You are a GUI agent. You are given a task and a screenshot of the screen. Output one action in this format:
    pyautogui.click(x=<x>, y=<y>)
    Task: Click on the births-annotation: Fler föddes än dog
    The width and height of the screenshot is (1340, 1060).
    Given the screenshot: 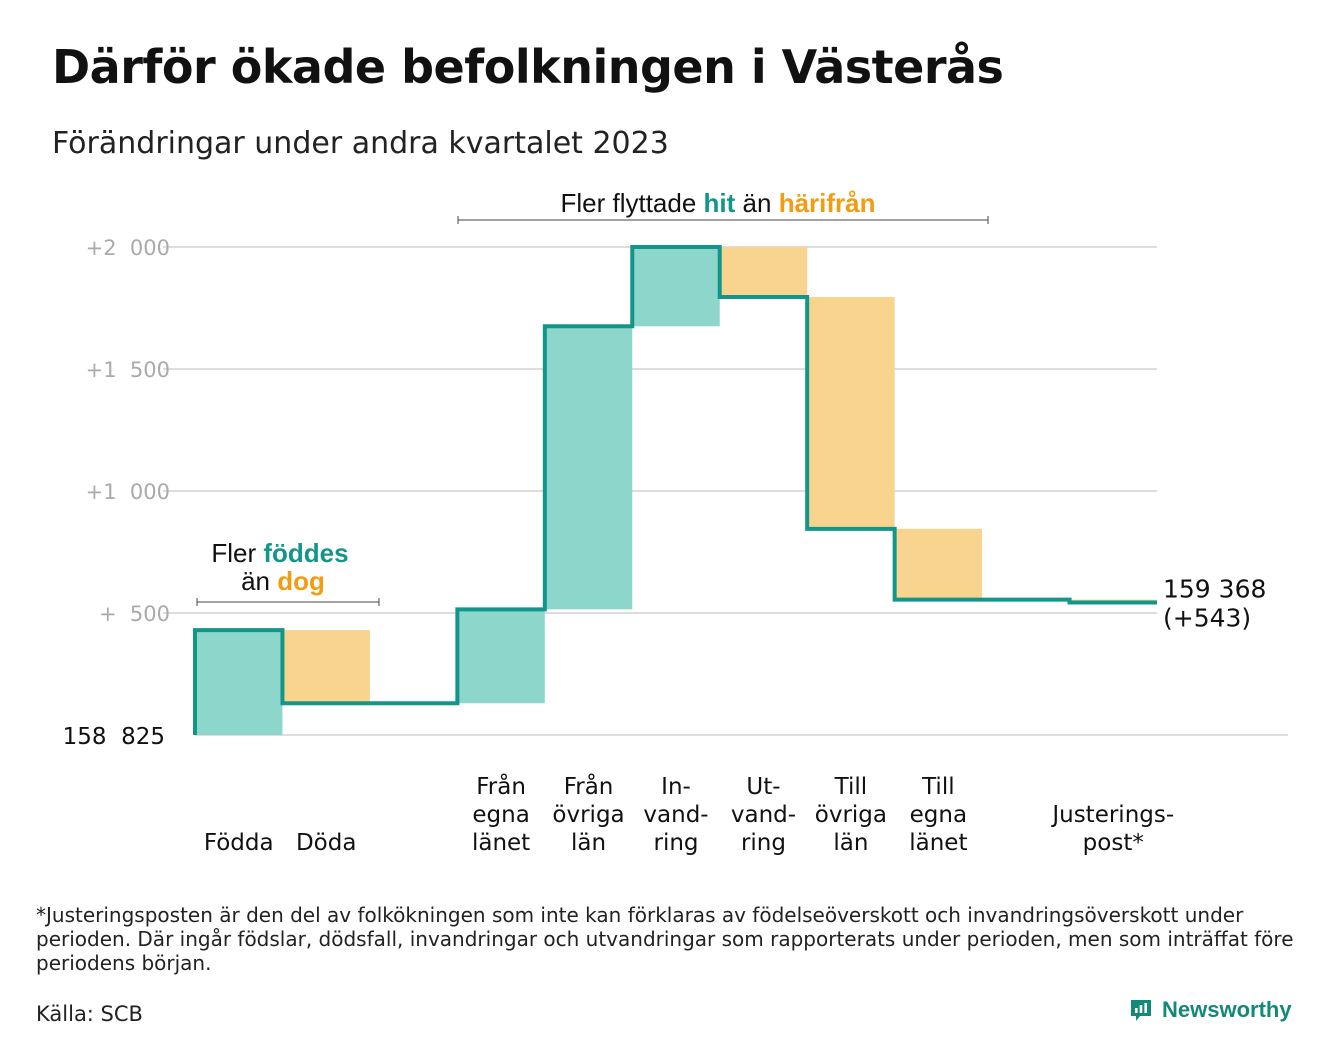 What is the action you would take?
    pyautogui.click(x=288, y=572)
    